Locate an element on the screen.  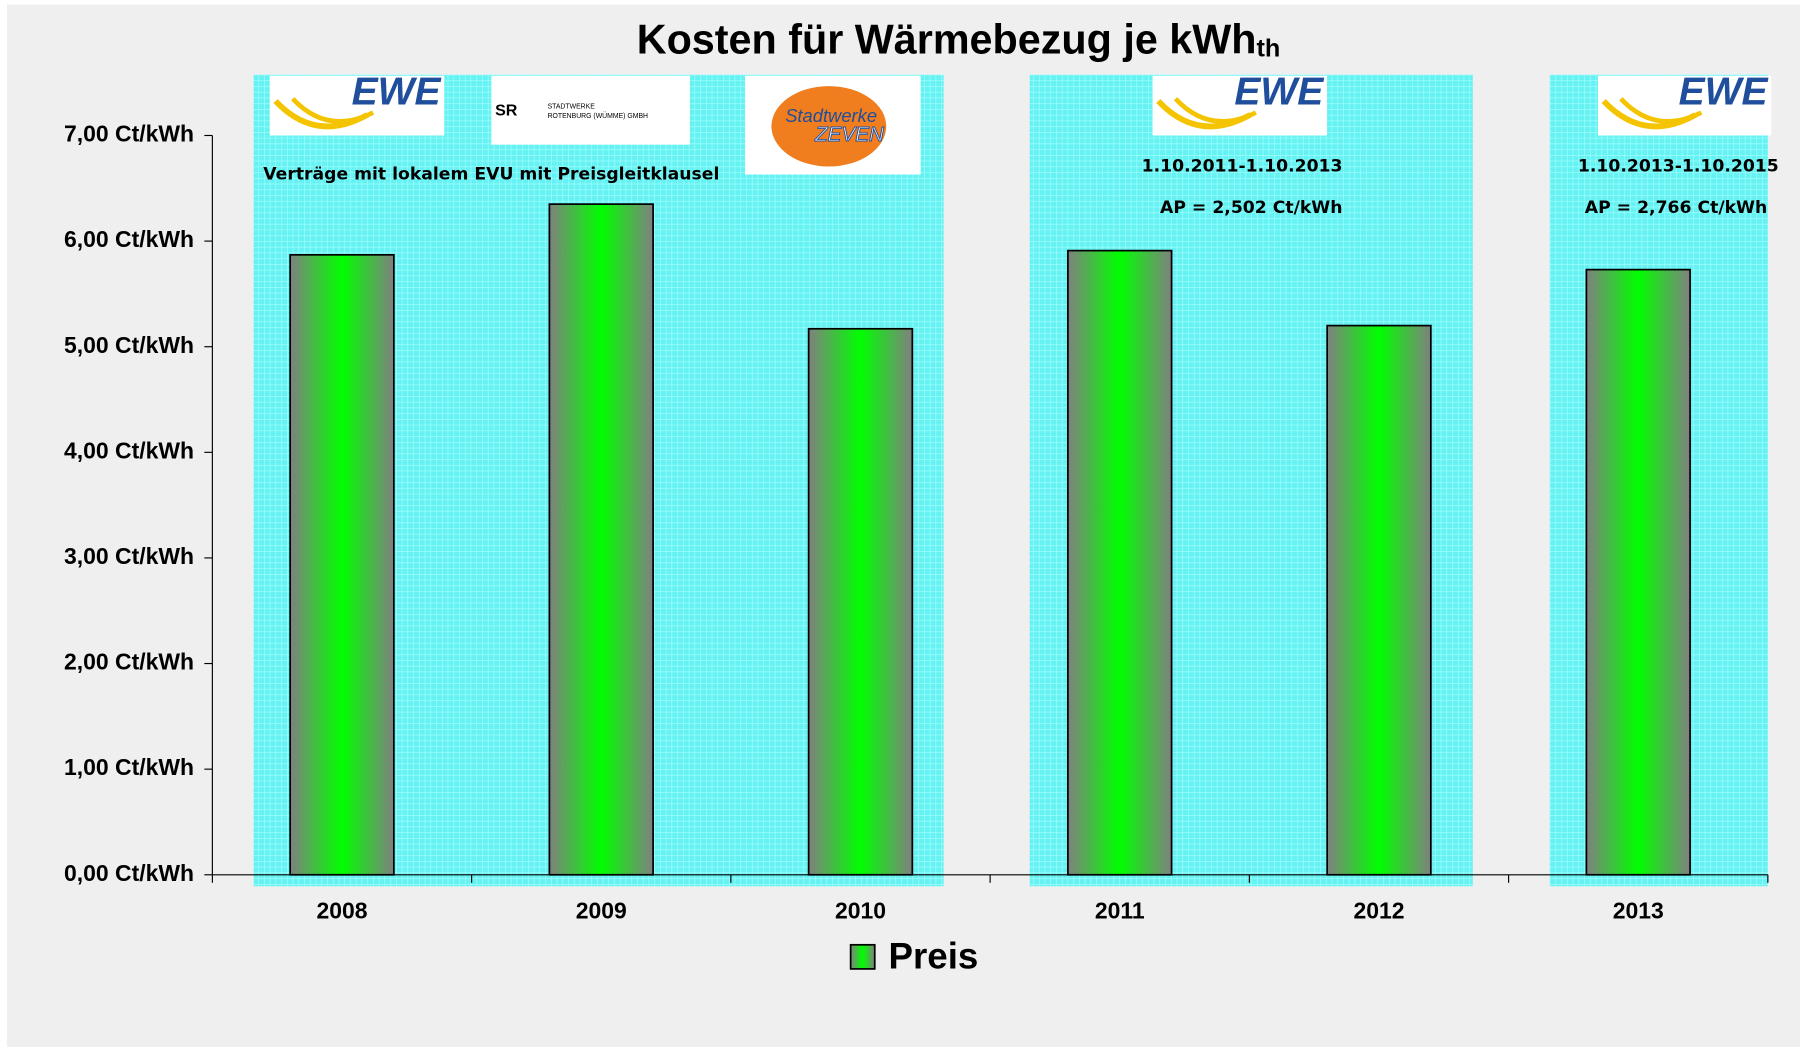
x-tick-label: 2011 is located at coordinates (1120, 911).